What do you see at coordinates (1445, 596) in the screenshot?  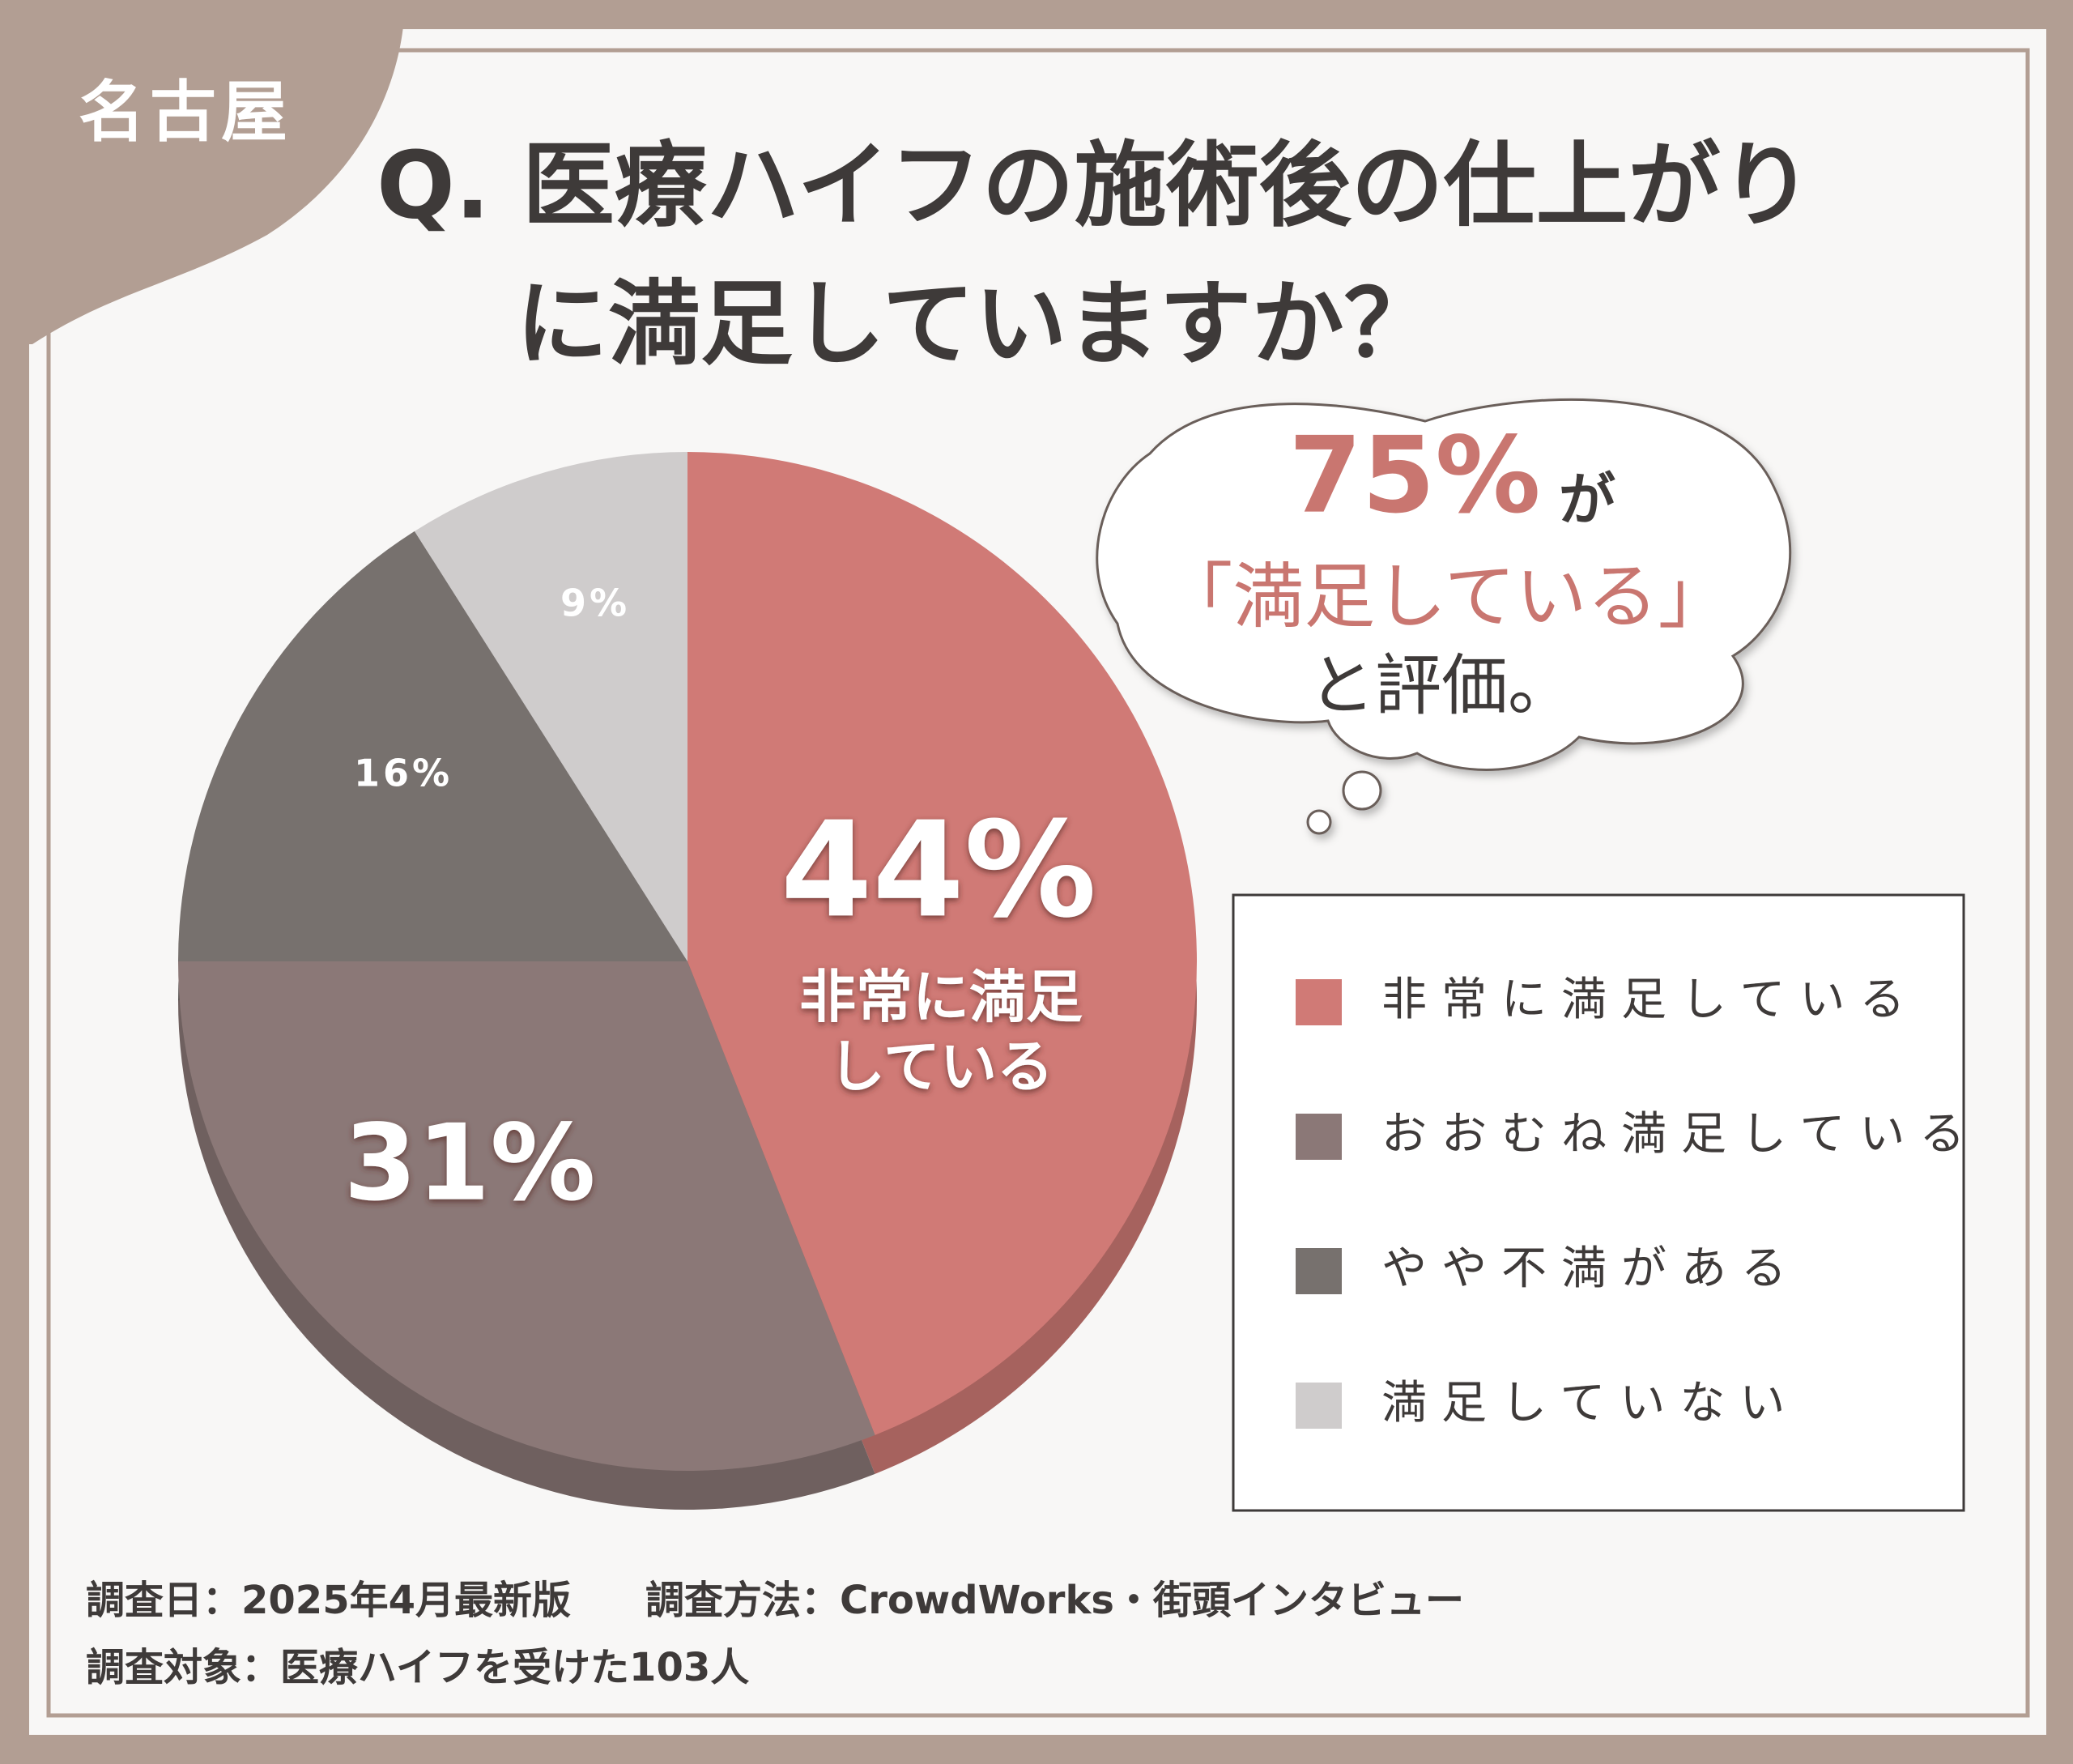 I see `callout-quote: 「満足している」` at bounding box center [1445, 596].